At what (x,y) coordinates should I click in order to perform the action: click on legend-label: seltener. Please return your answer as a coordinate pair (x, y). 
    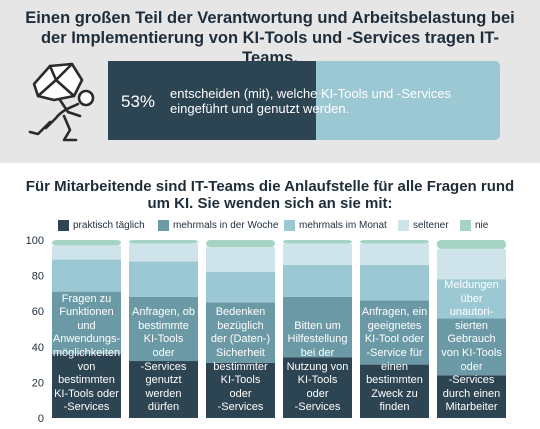
    Looking at the image, I should click on (431, 225).